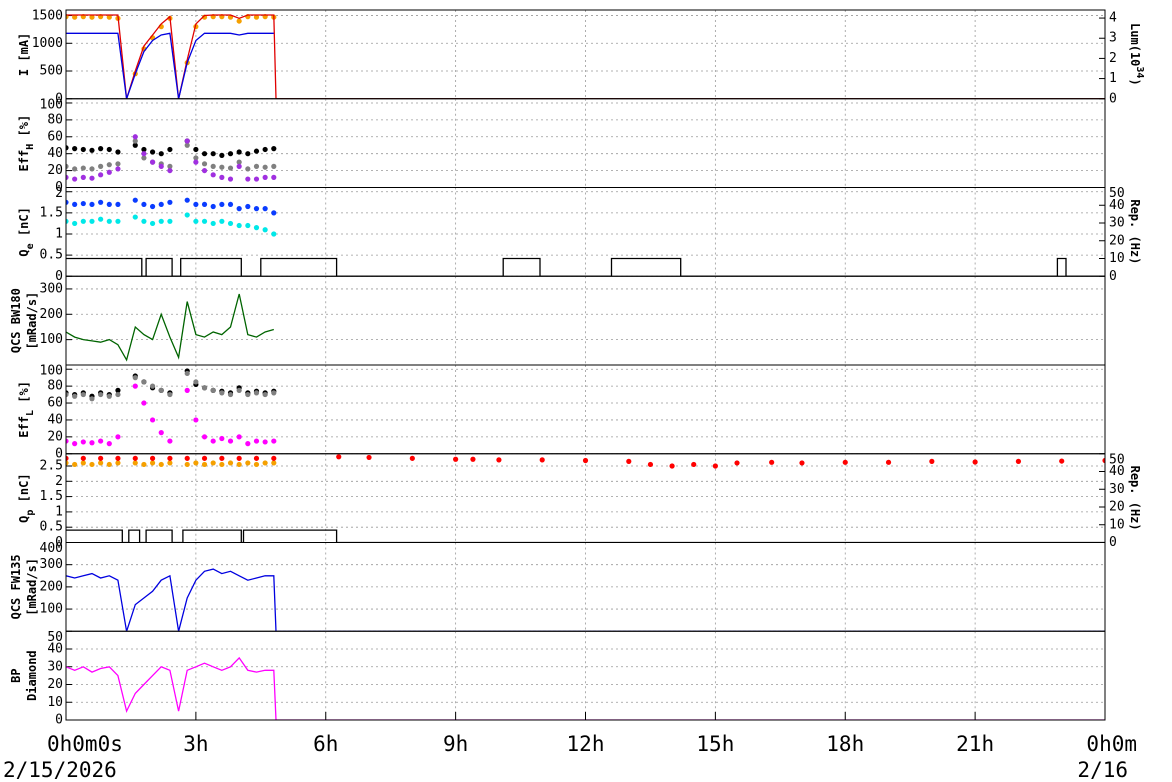 This screenshot has width=1172, height=782. I want to click on y2-tick-label: 40, so click(1117, 471).